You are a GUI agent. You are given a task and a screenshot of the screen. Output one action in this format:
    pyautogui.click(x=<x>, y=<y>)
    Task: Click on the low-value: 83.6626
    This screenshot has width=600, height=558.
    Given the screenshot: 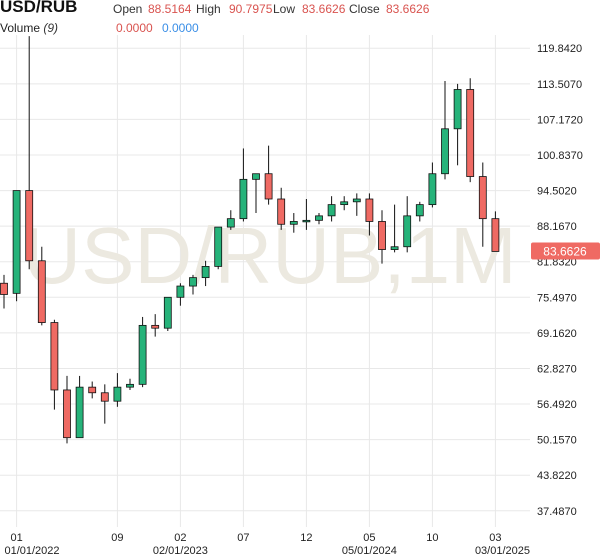 What is the action you would take?
    pyautogui.click(x=324, y=9)
    